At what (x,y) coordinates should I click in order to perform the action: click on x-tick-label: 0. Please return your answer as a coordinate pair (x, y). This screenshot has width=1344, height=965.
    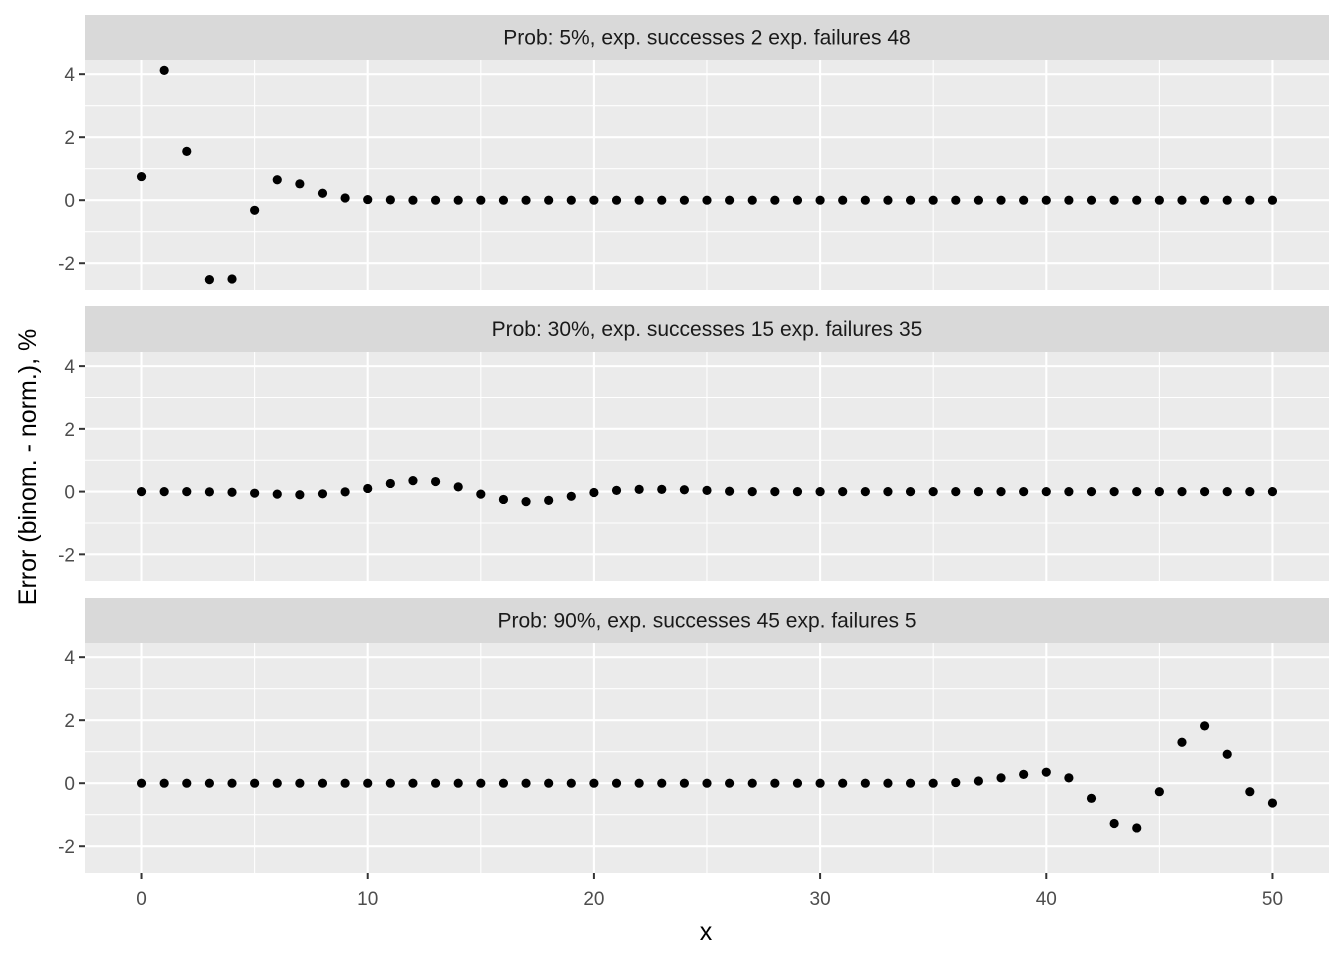
    Looking at the image, I should click on (141, 899).